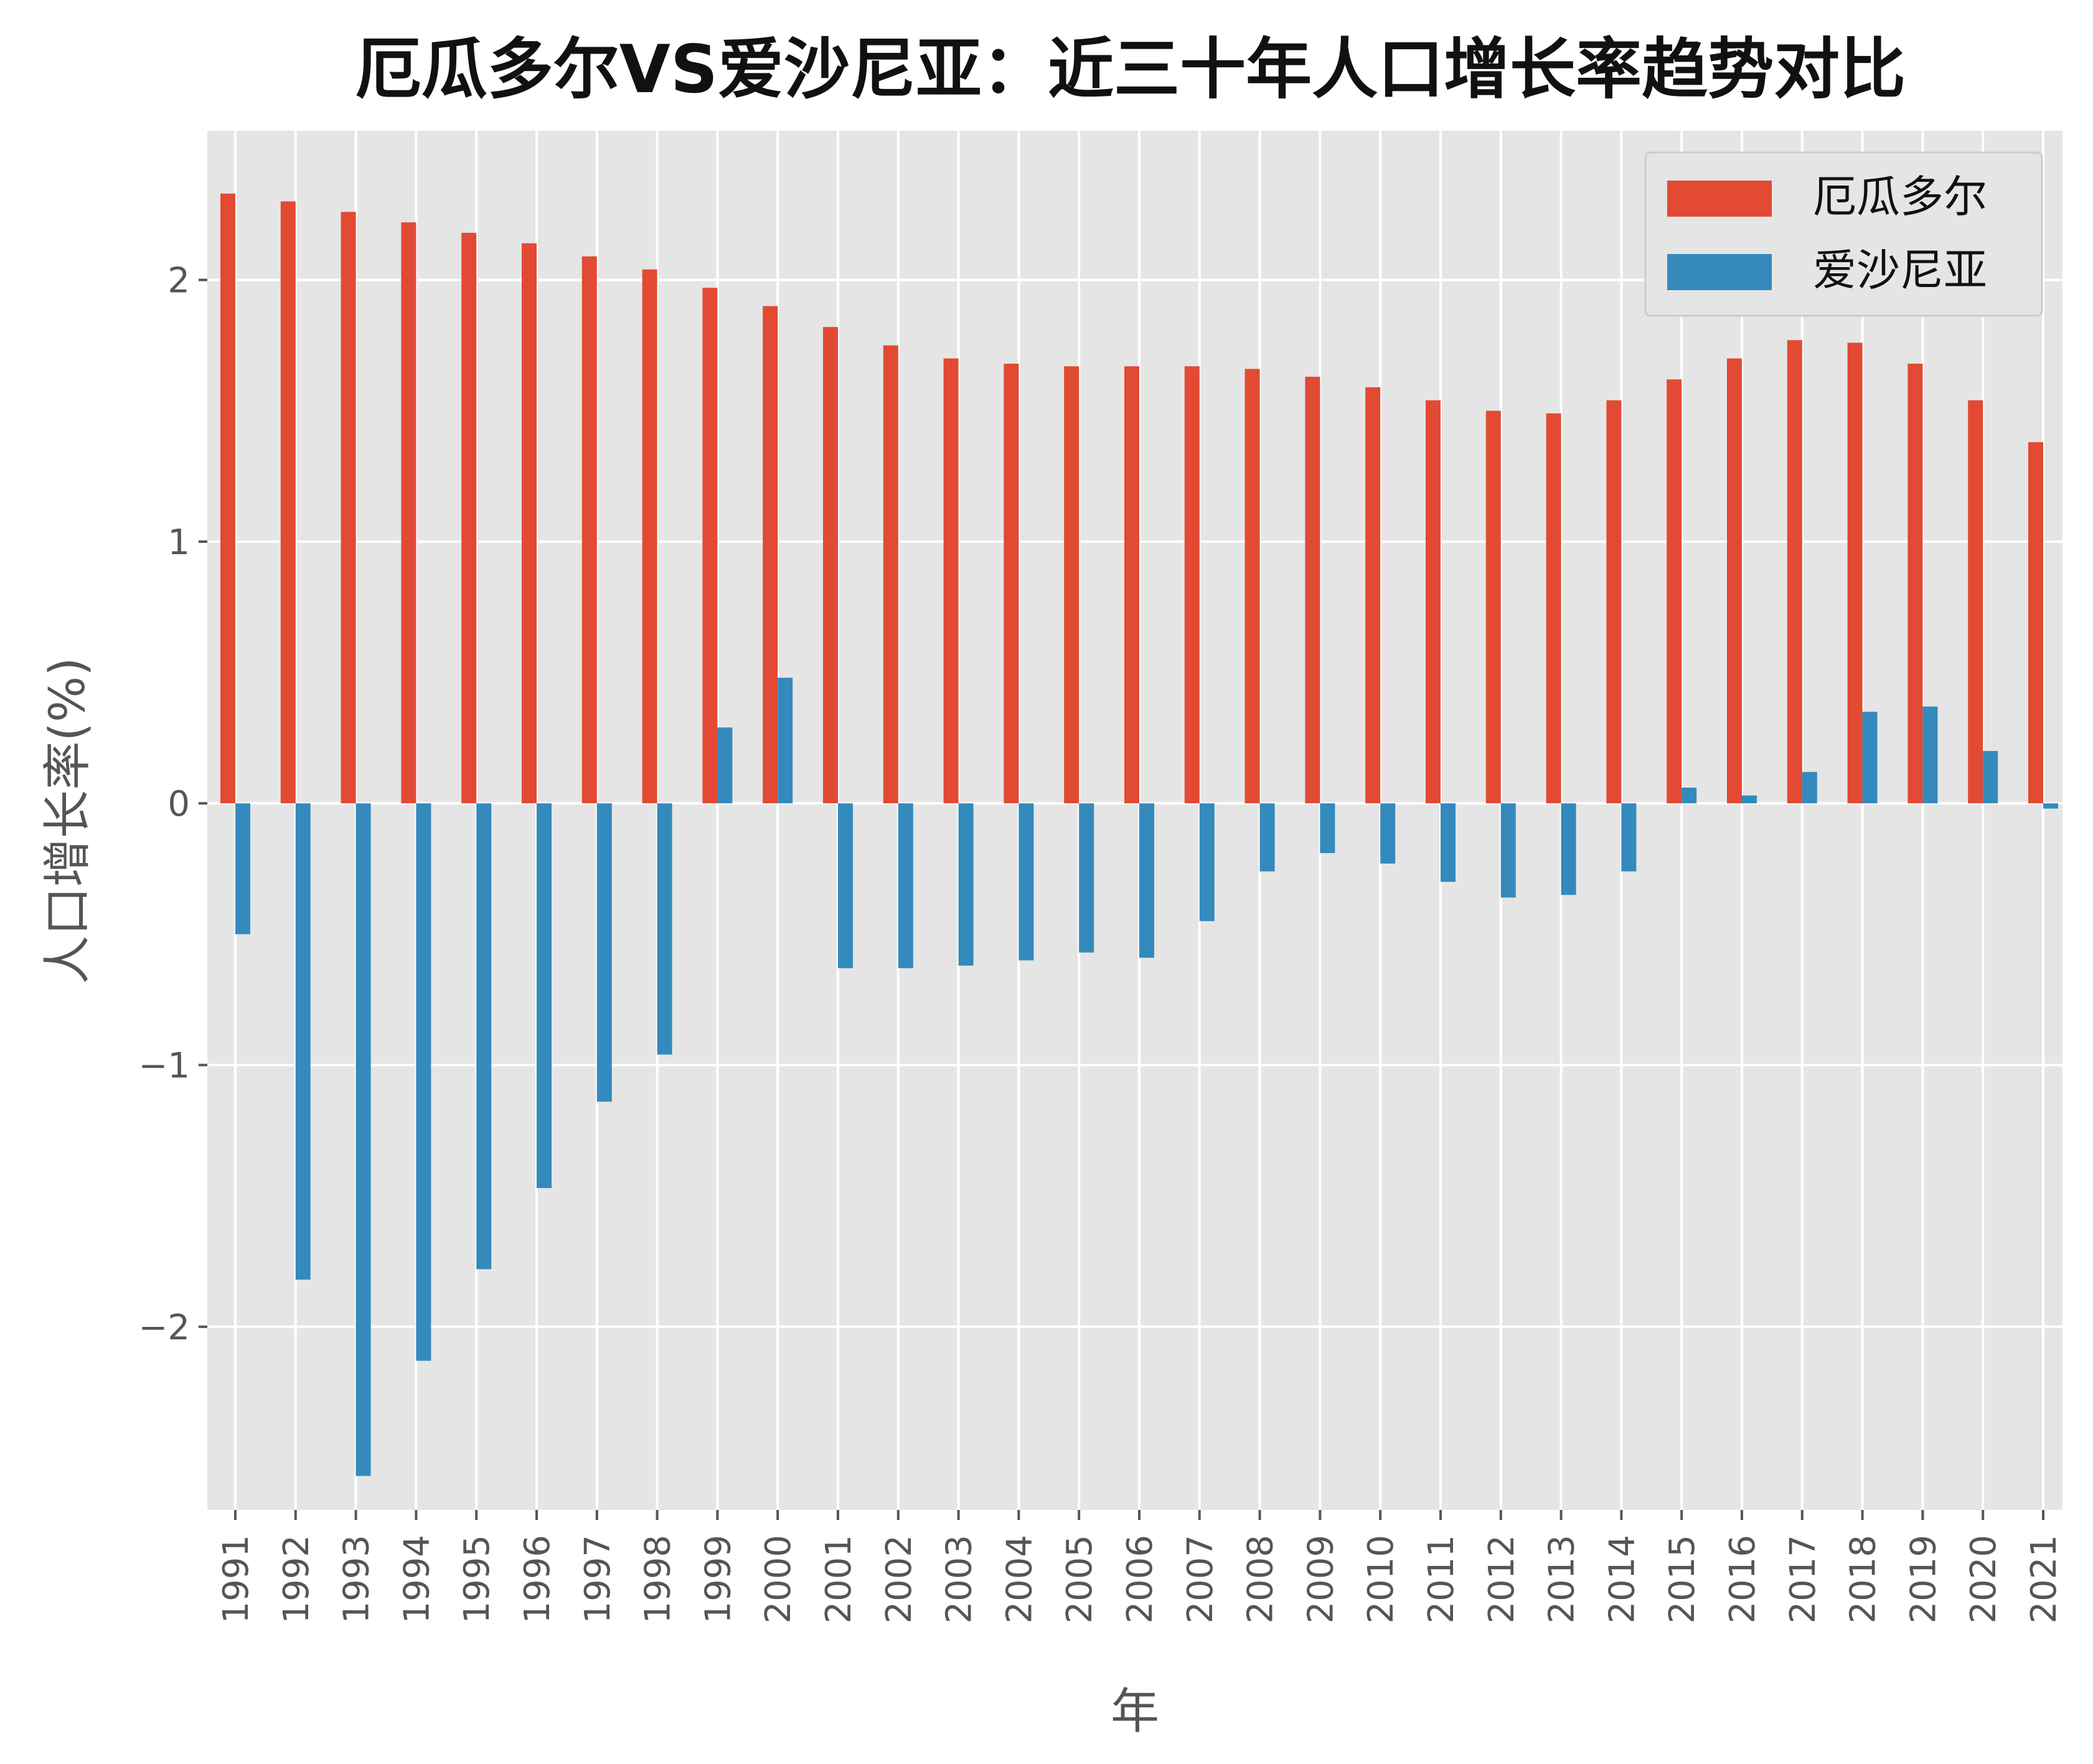  Describe the element at coordinates (357, 1580) in the screenshot. I see `x-tick-label: 1993` at that location.